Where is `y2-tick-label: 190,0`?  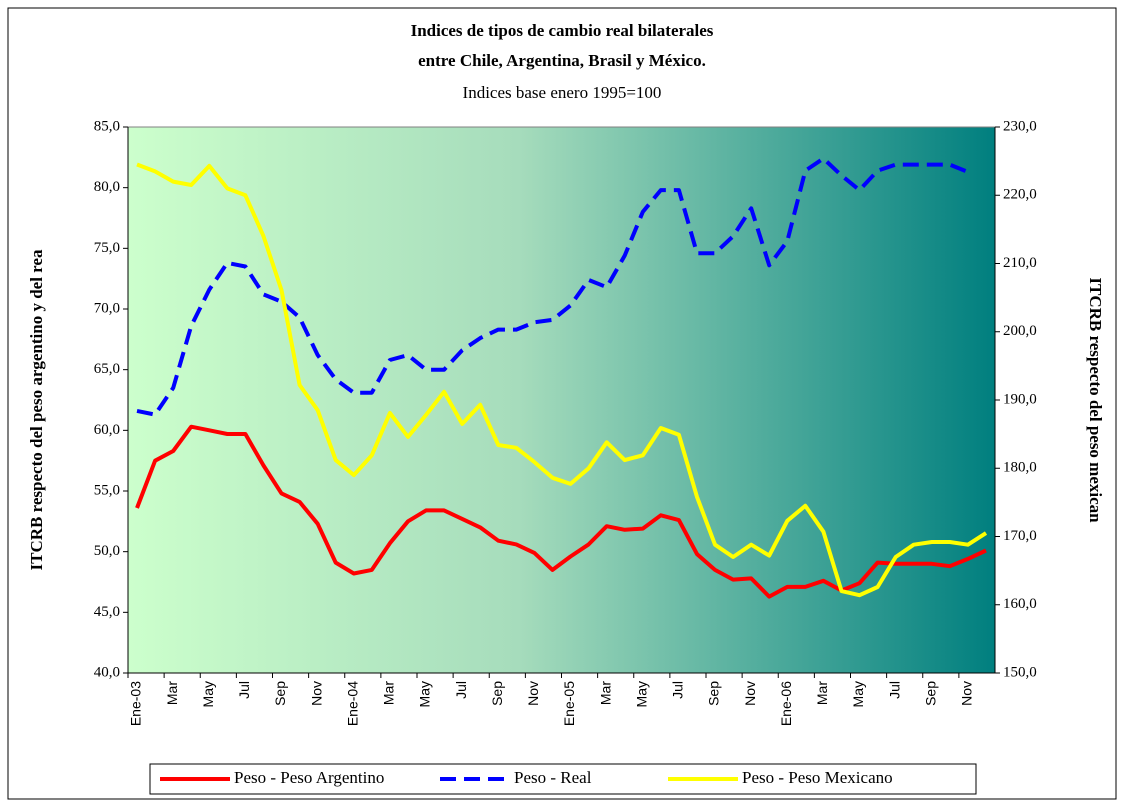 y2-tick-label: 190,0 is located at coordinates (1020, 399).